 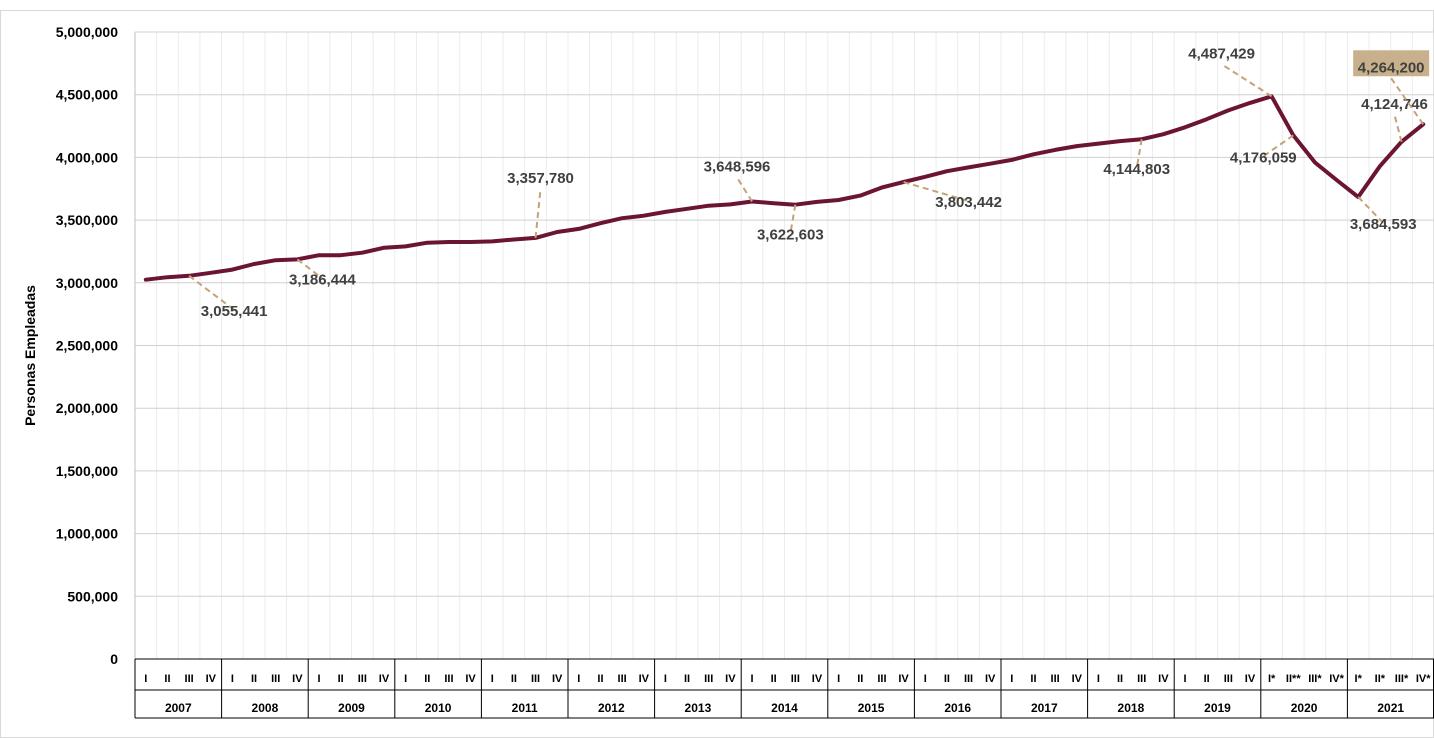 What do you see at coordinates (1390, 708) in the screenshot?
I see `year-label: 2021` at bounding box center [1390, 708].